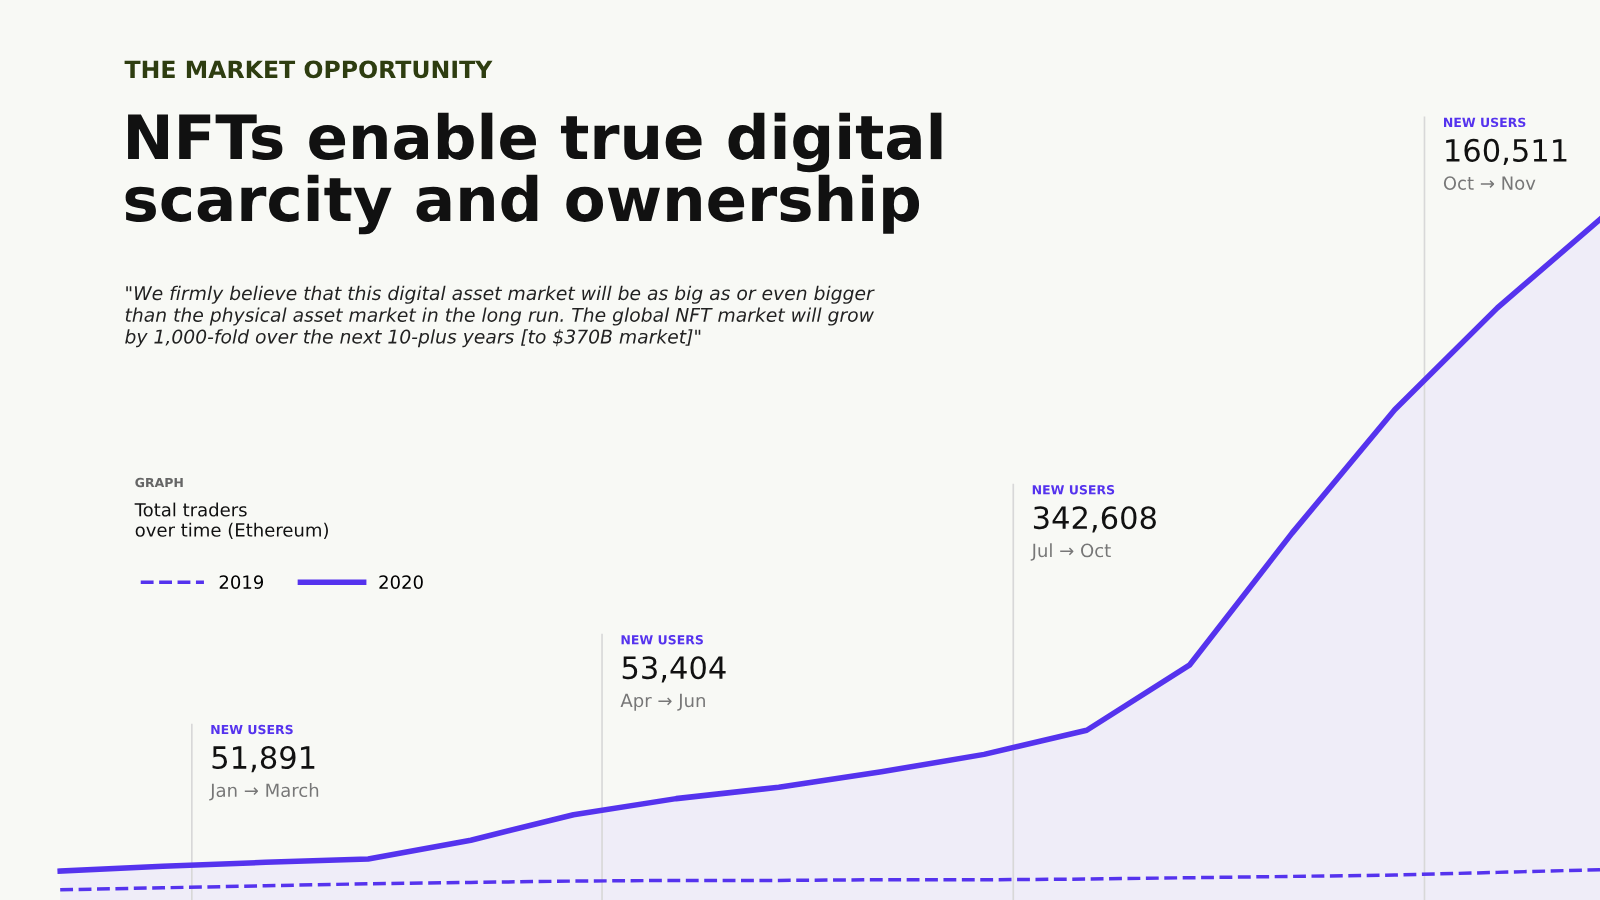 The image size is (1600, 900). I want to click on annotation: "We firmly believe that this digital asset market will be as big as or even bigger than the physical asset market in the long run. The global NFT market will grow by 1,000-fold over the next 10-plus years [to $370B market]", so click(500, 316).